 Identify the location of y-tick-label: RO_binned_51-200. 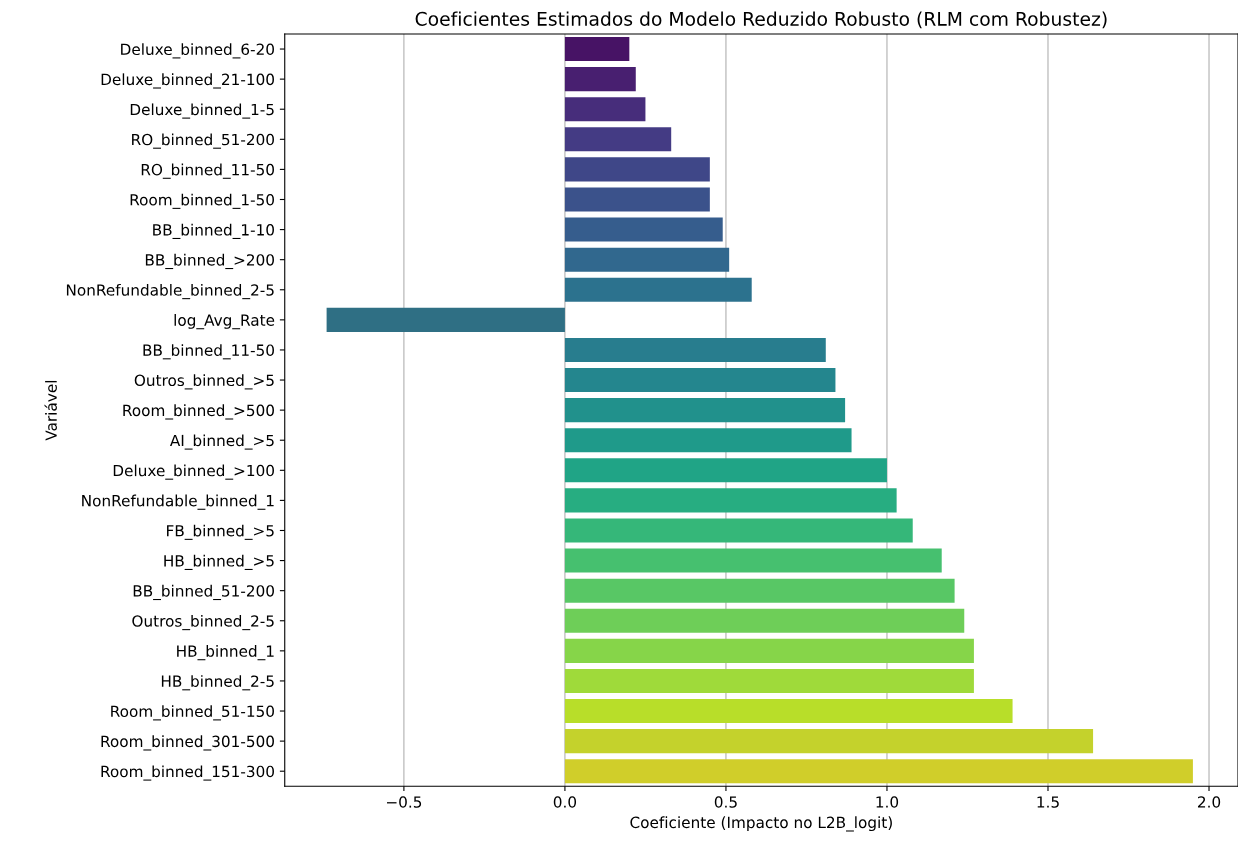
(203, 141).